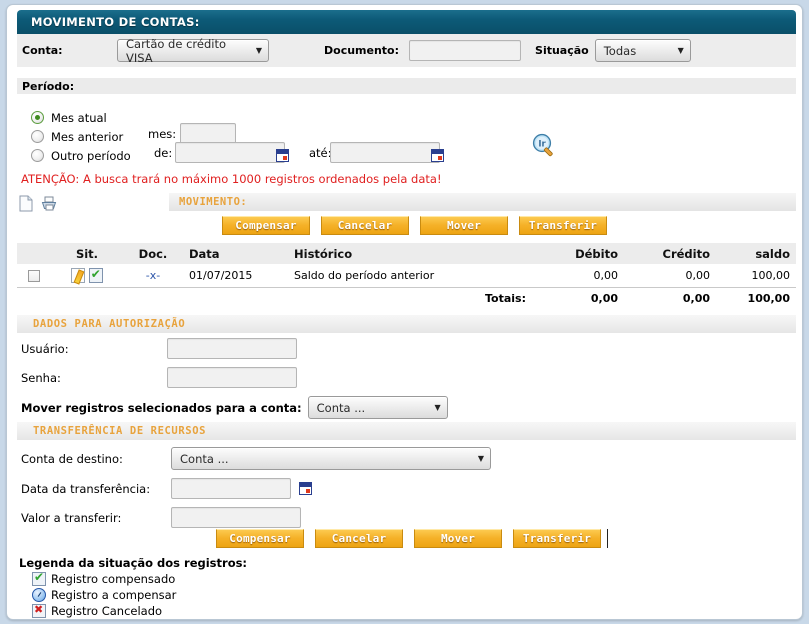 The width and height of the screenshot is (809, 624). Describe the element at coordinates (670, 253) in the screenshot. I see `col-credito: Crédito` at that location.